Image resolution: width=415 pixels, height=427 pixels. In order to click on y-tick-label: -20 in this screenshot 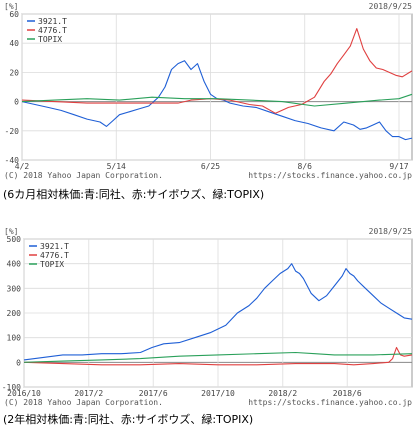, I will do `click(12, 131)`.